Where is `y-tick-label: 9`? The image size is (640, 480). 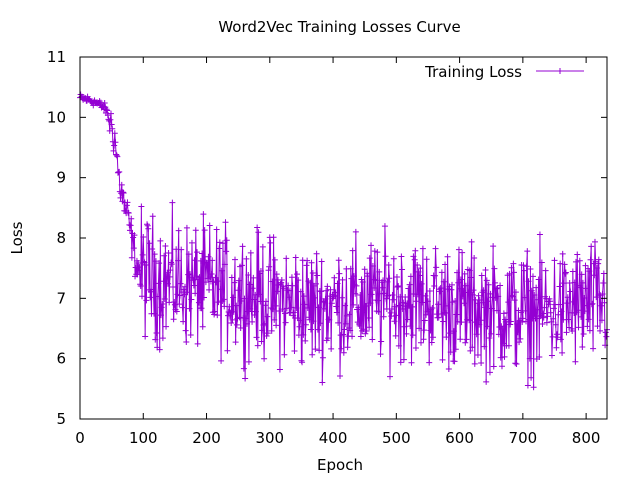
y-tick-label: 9 is located at coordinates (61, 178).